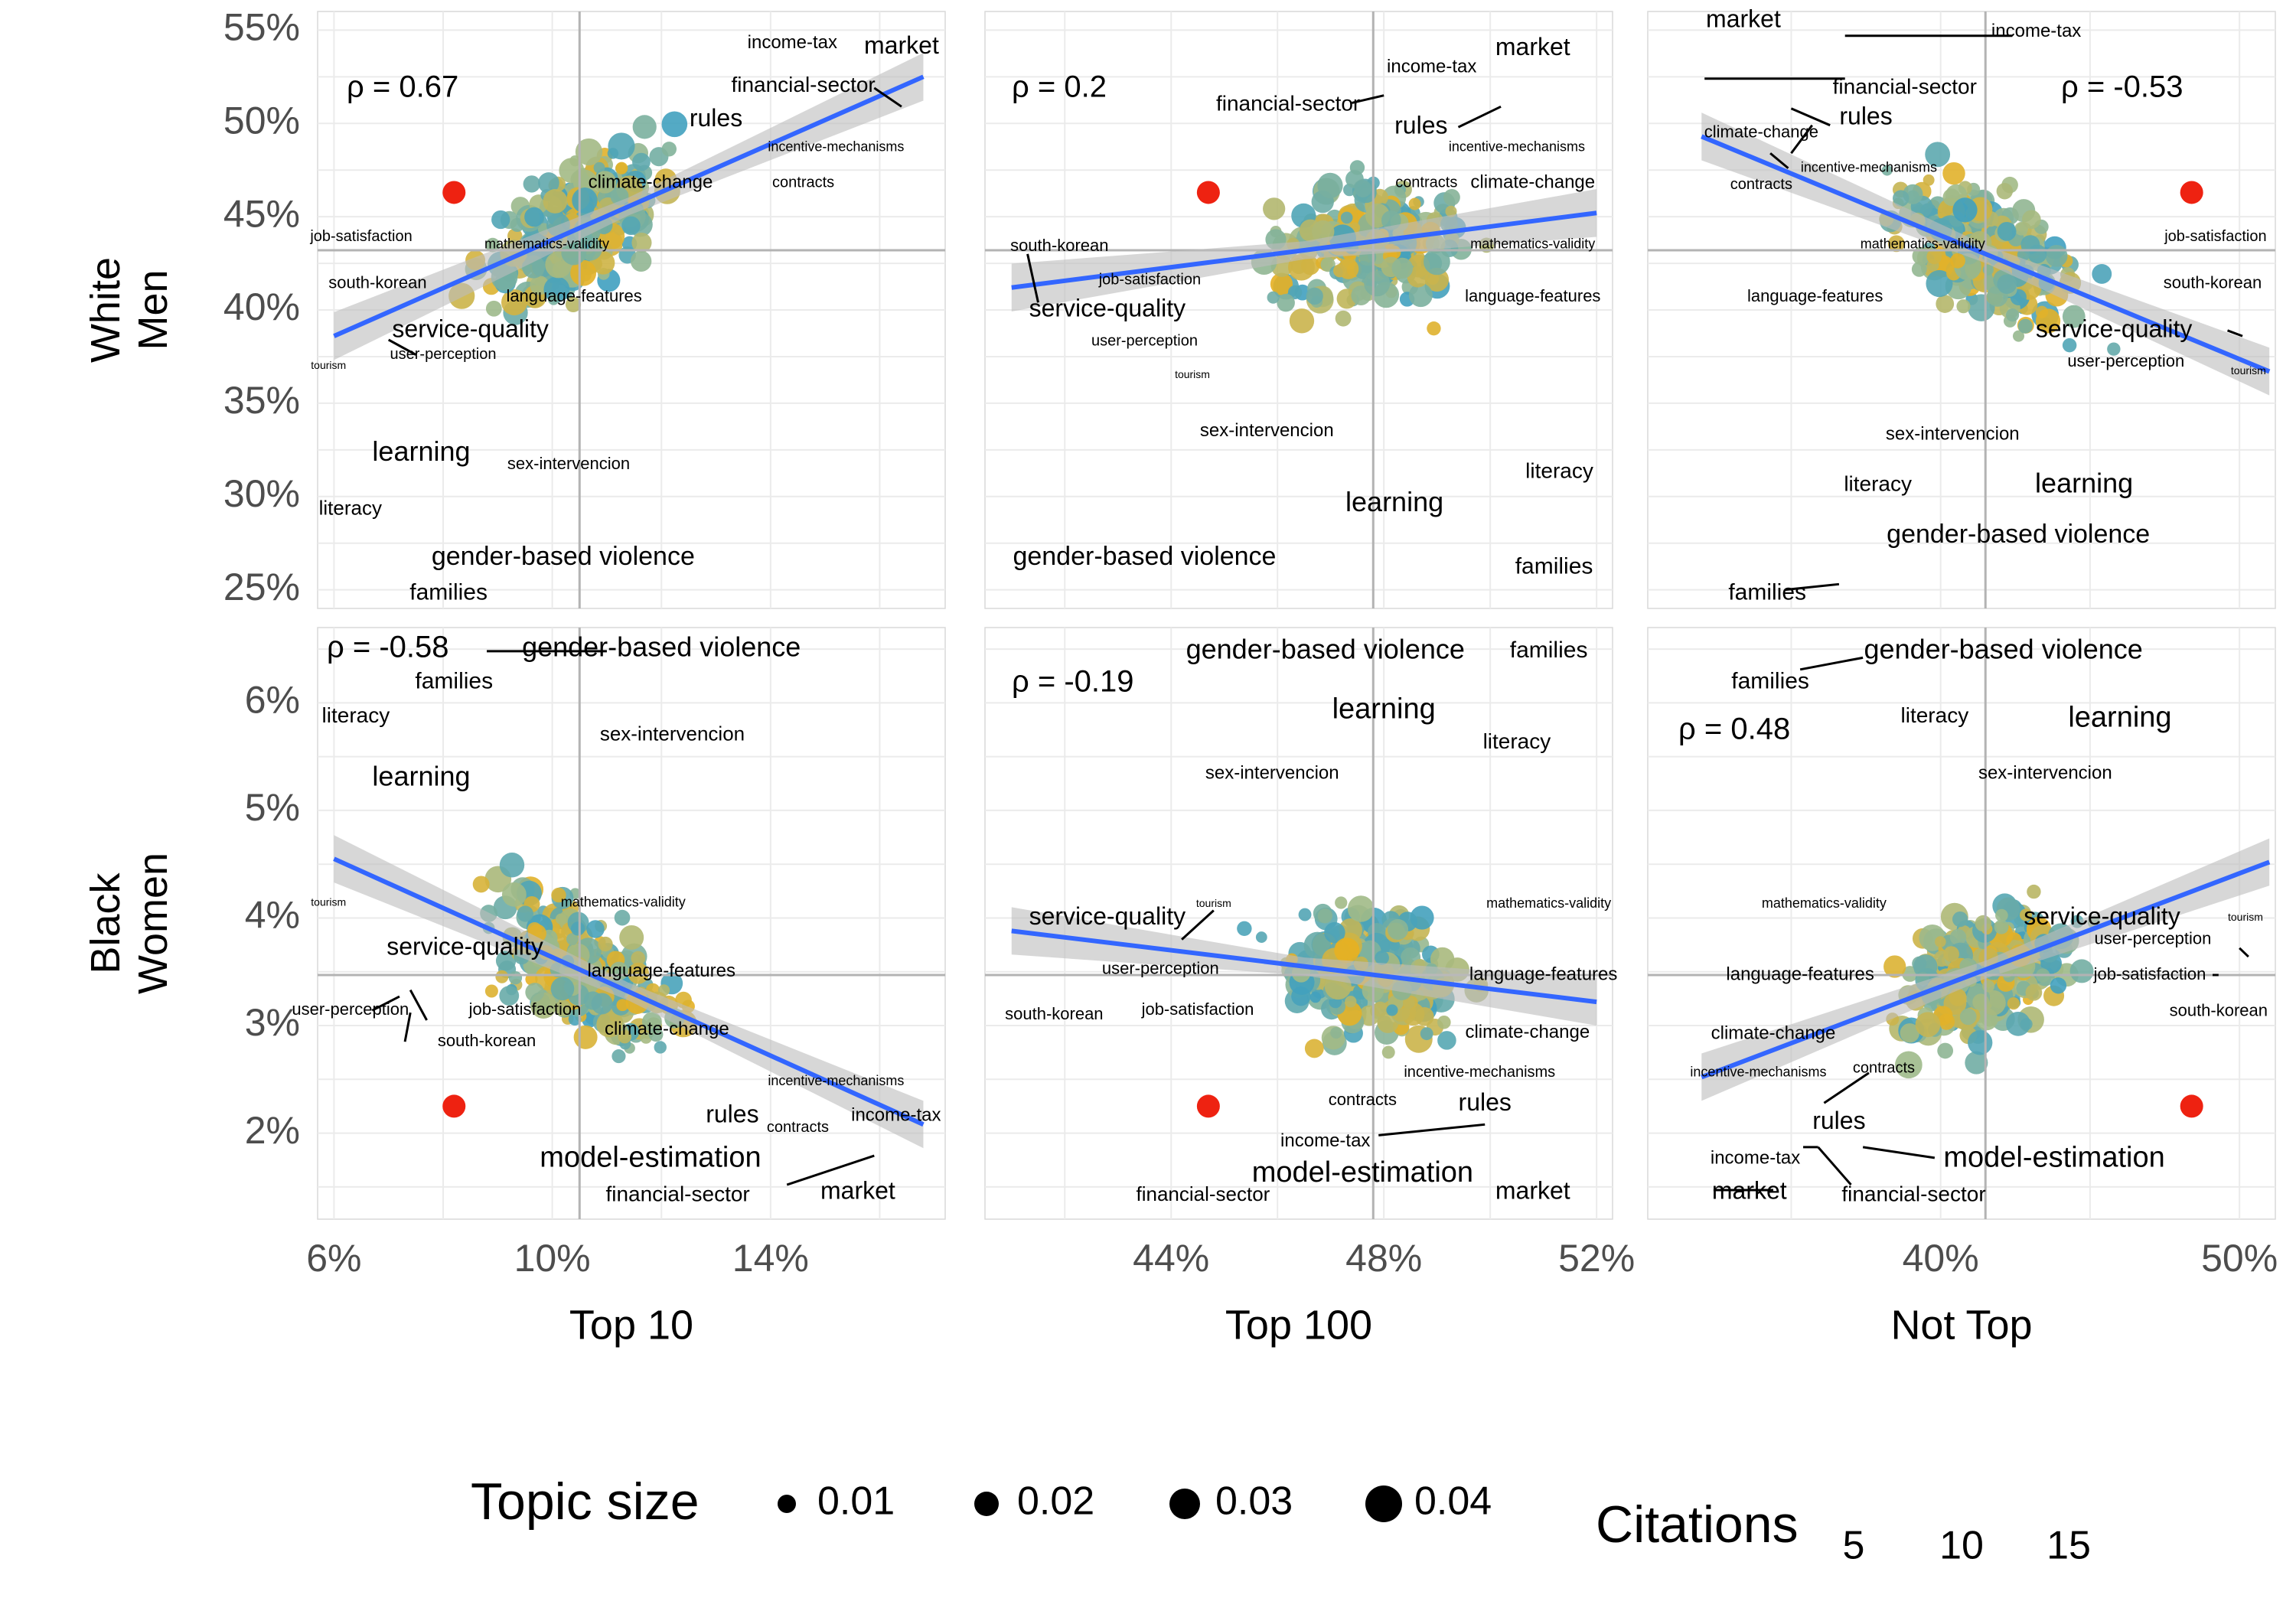 Image resolution: width=2296 pixels, height=1611 pixels. Describe the element at coordinates (631, 1325) in the screenshot. I see `x-axis-title: Top 10` at that location.